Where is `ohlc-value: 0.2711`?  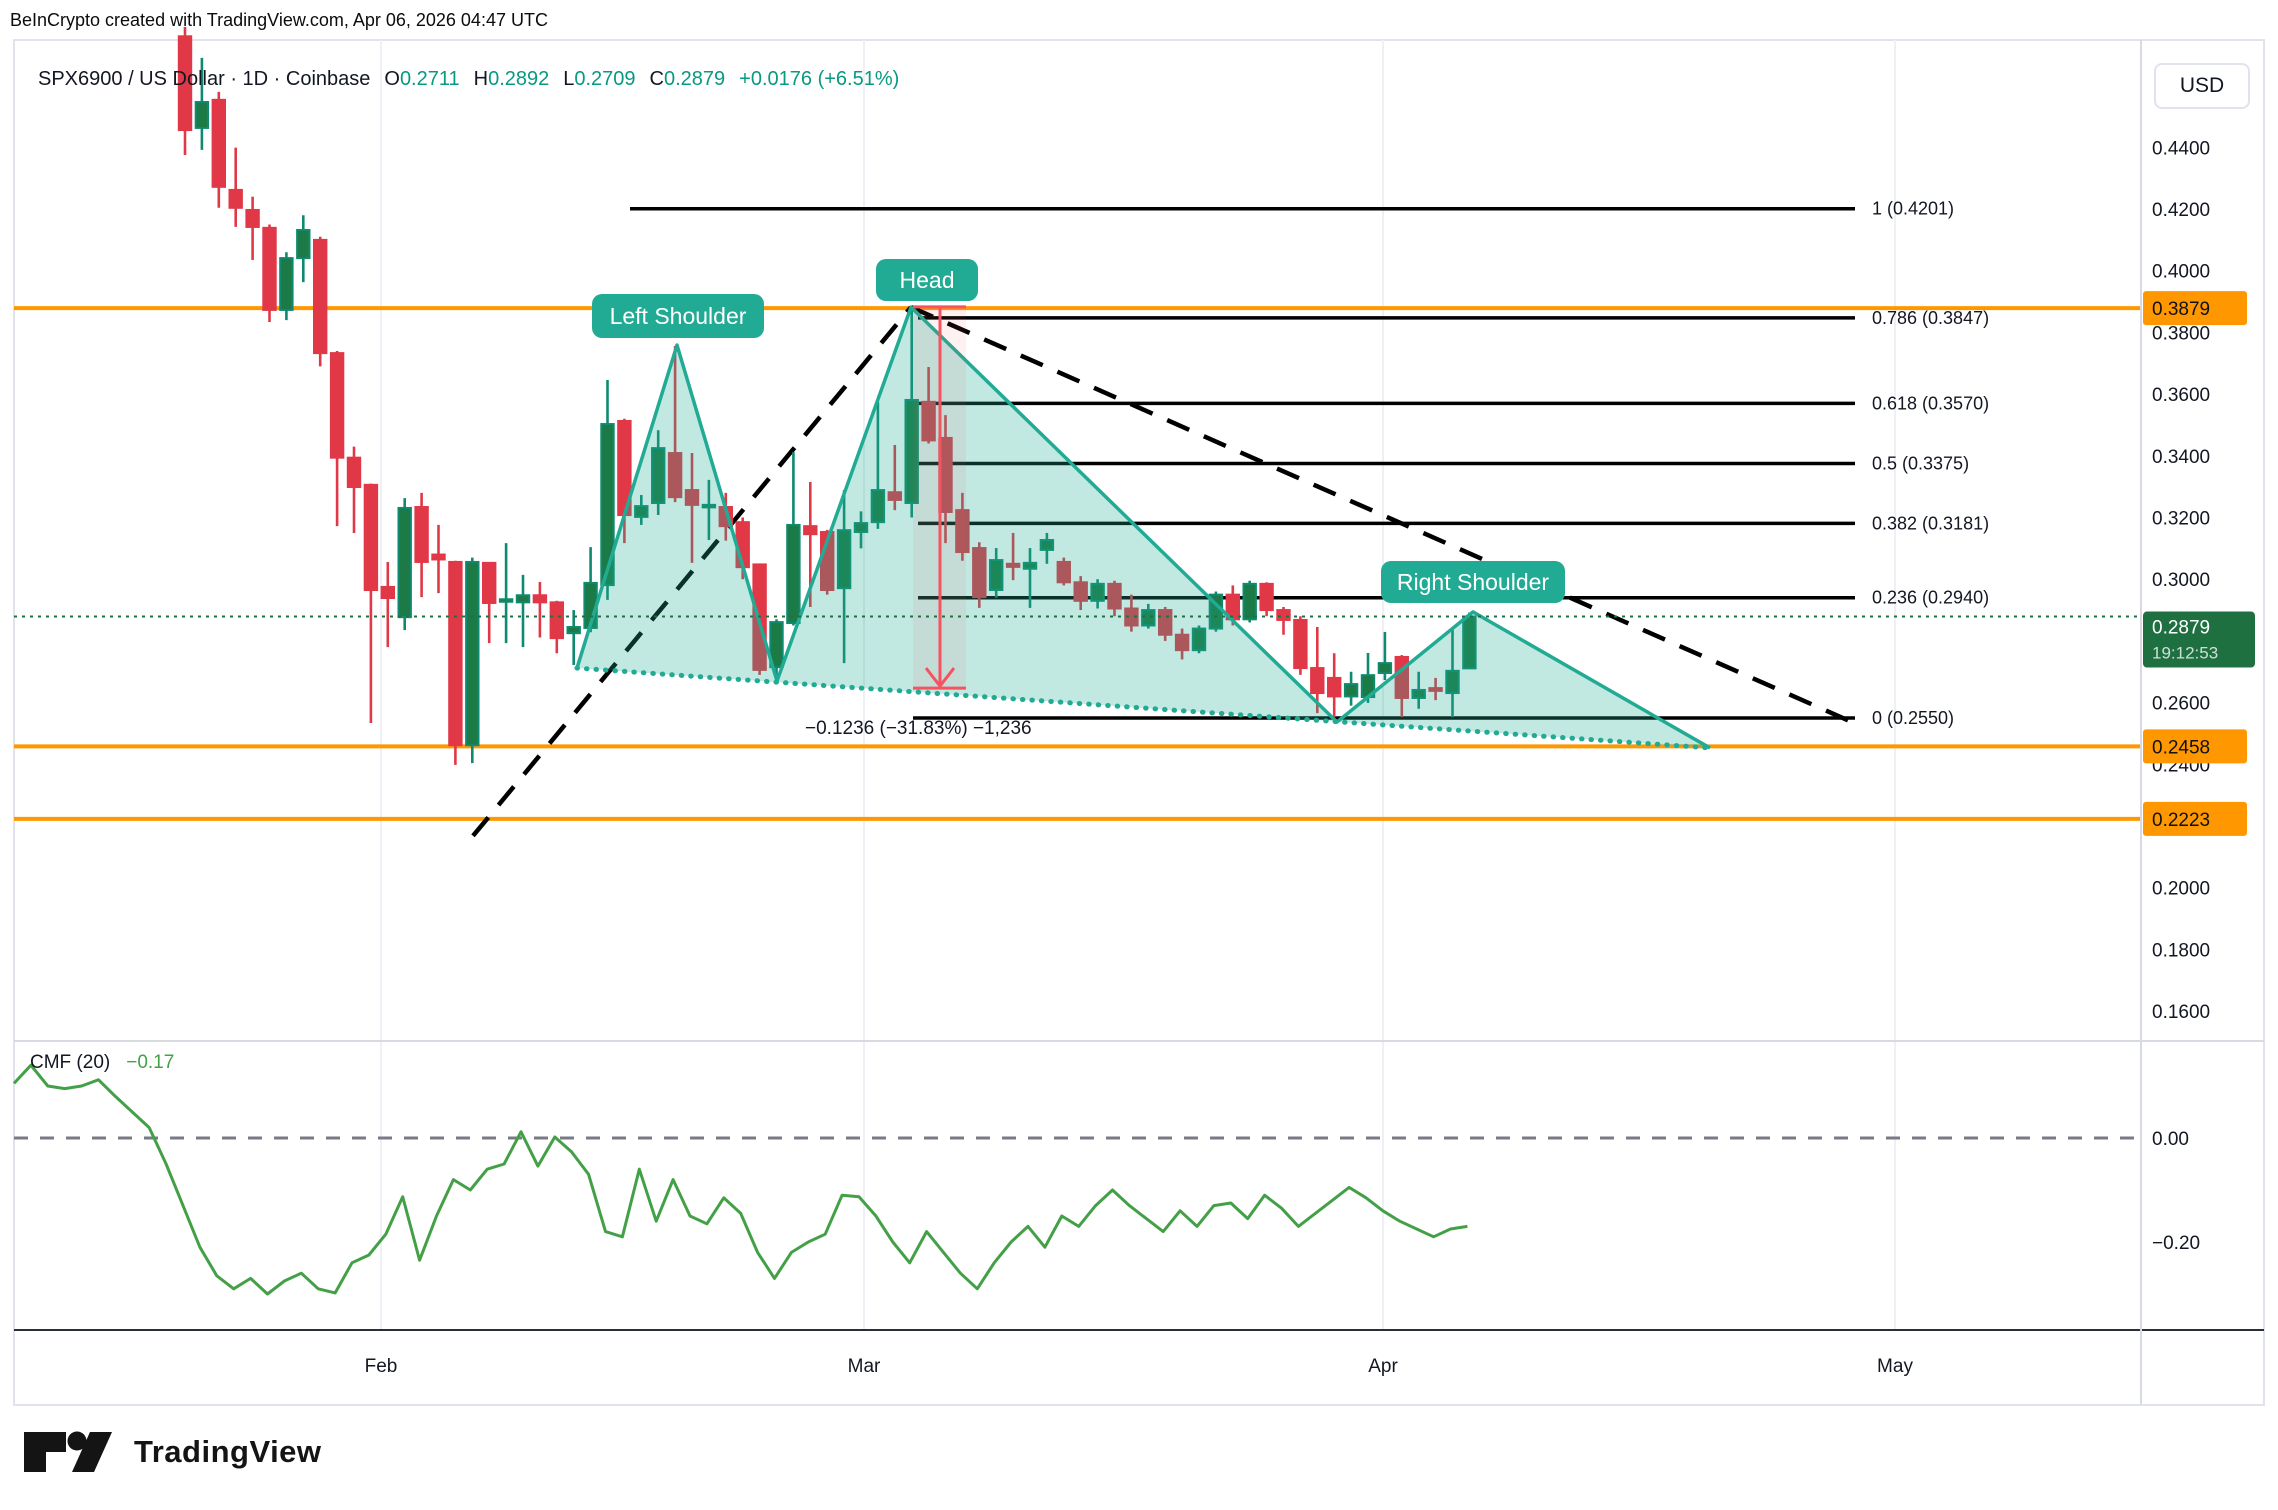
ohlc-value: 0.2711 is located at coordinates (429, 79).